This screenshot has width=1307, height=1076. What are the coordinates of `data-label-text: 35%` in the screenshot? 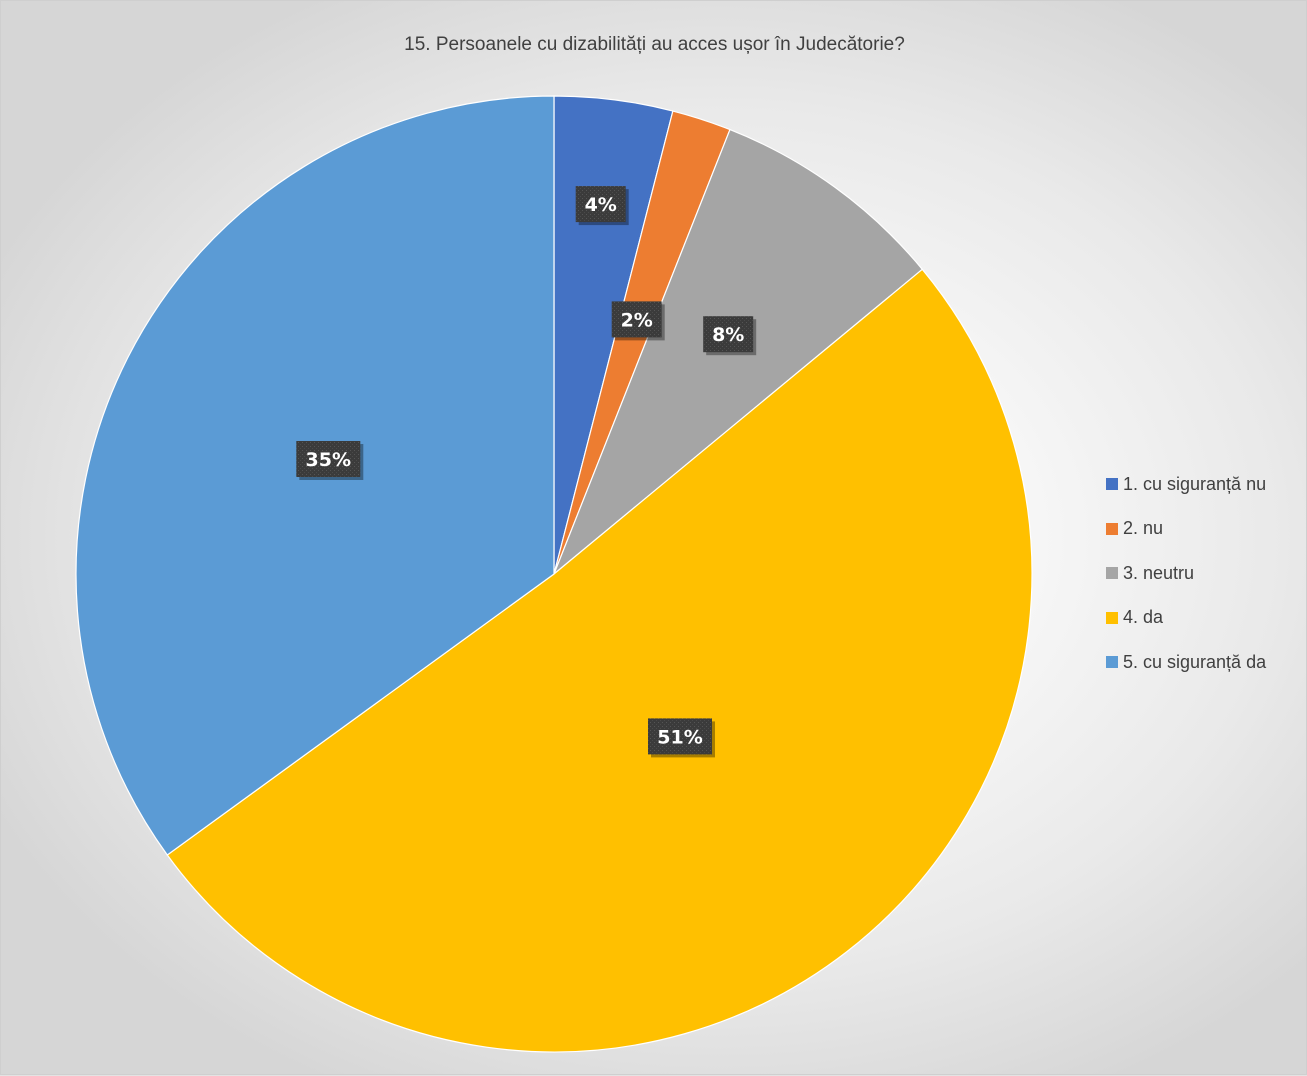 It's located at (328, 460).